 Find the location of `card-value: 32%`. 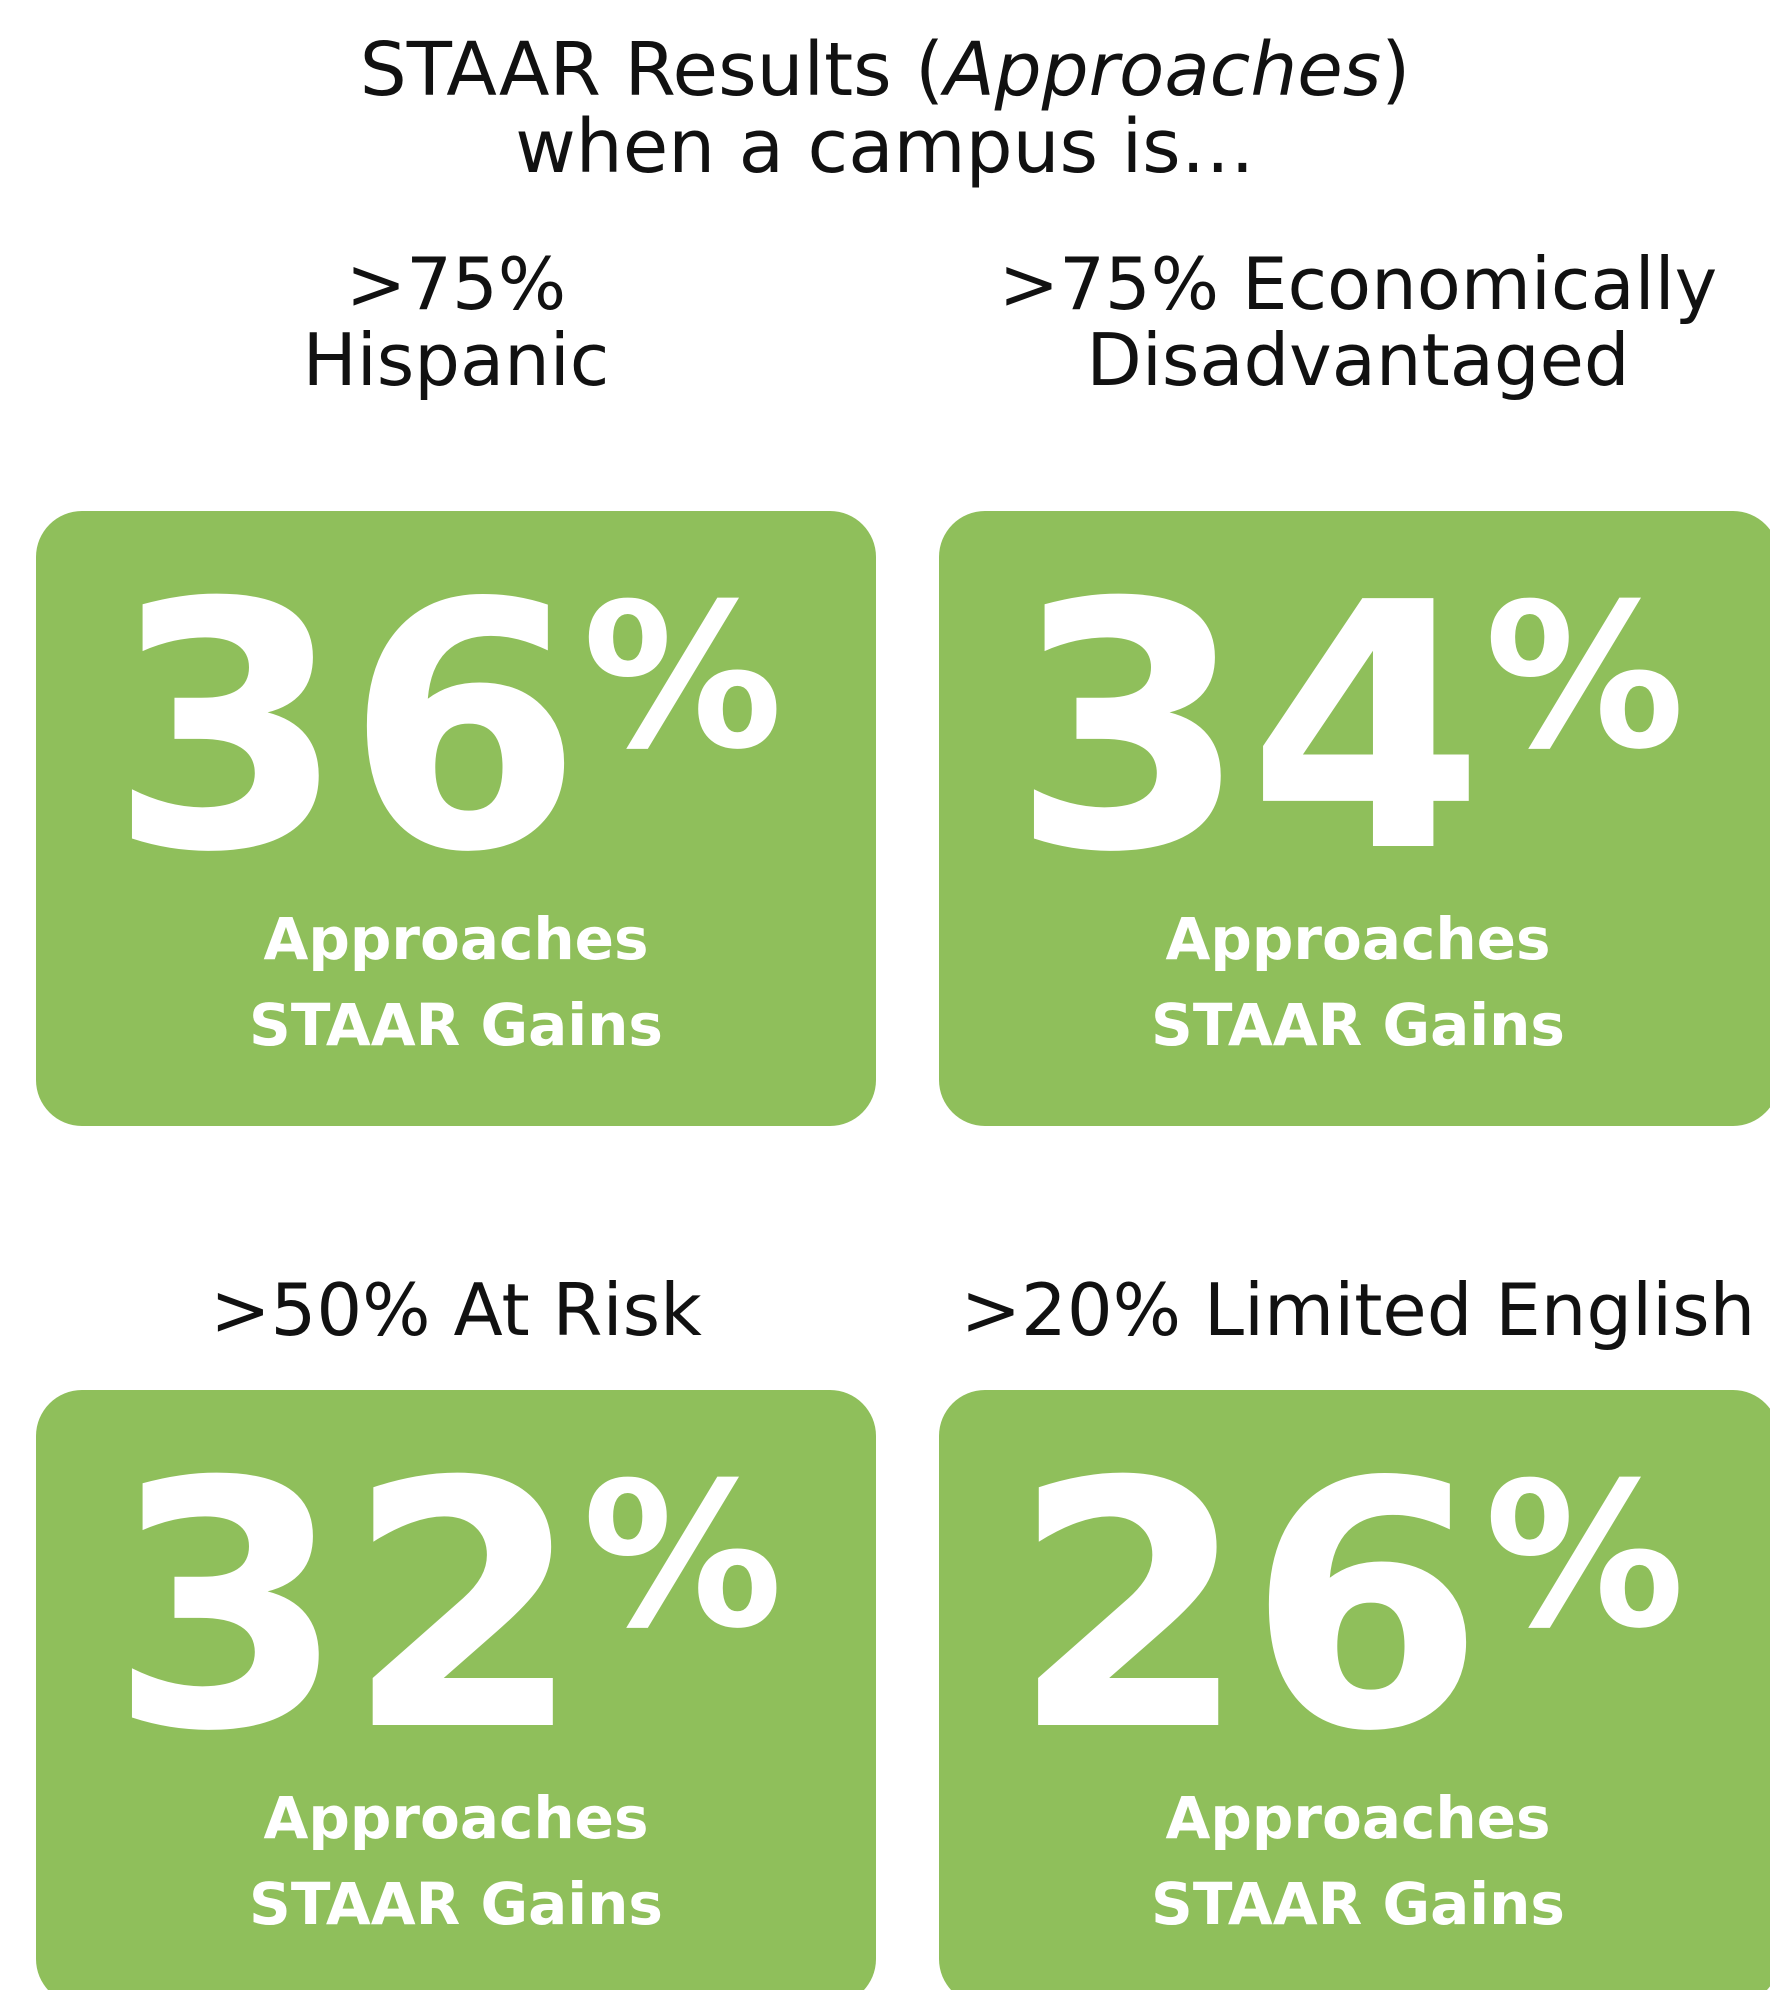

card-value: 32% is located at coordinates (446, 1608).